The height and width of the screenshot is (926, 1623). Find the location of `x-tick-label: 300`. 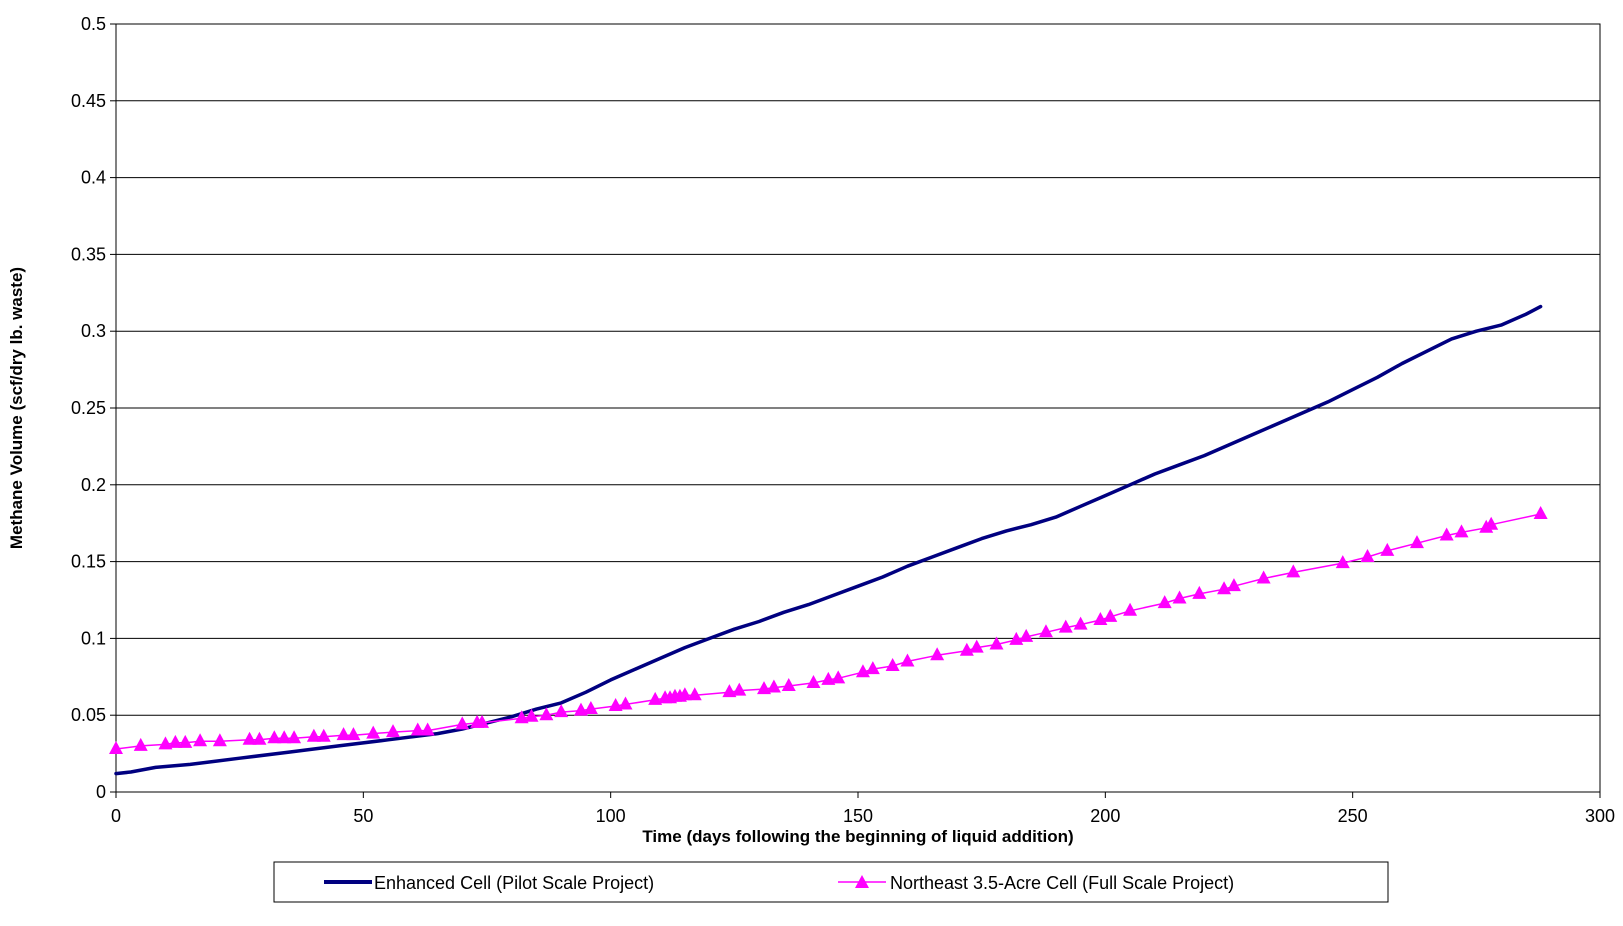

x-tick-label: 300 is located at coordinates (1600, 816).